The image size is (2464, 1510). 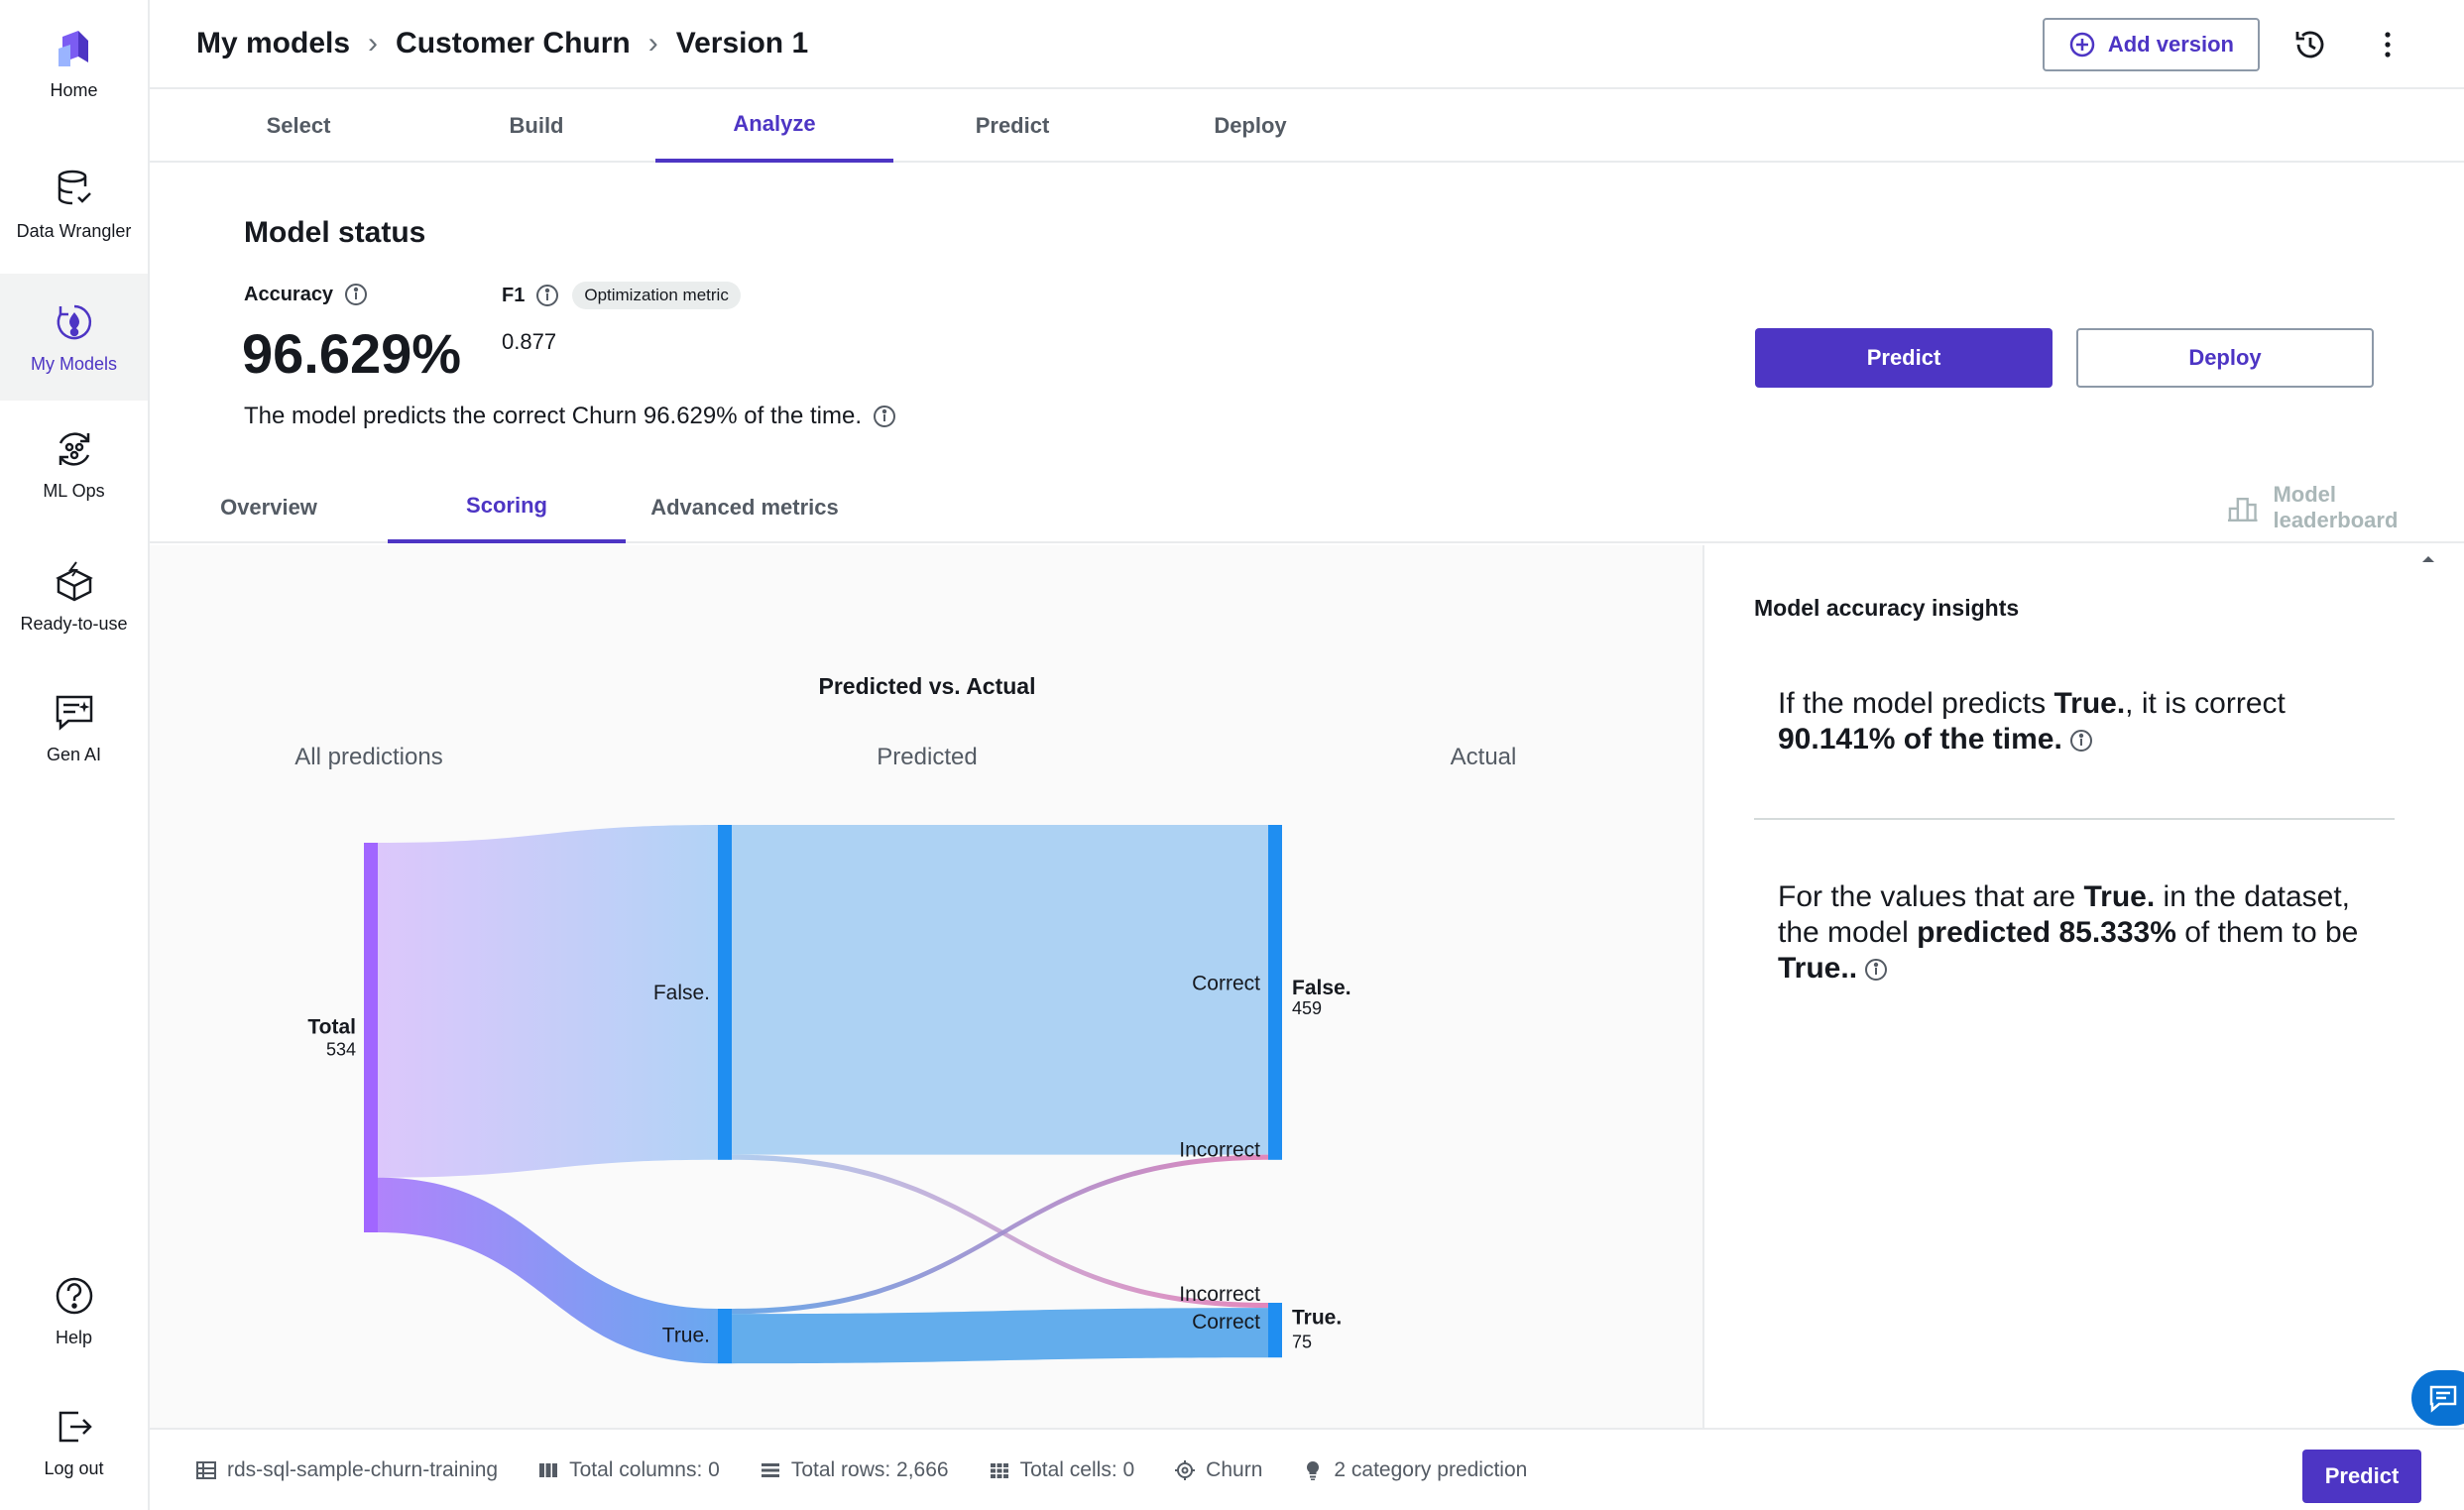 What do you see at coordinates (74, 1468) in the screenshot?
I see `sidebar-item-label: Log out` at bounding box center [74, 1468].